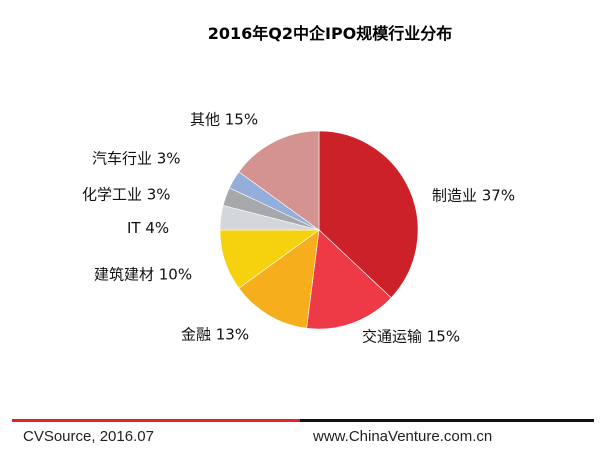 The image size is (610, 469). I want to click on label-other: 其他 15%, so click(224, 119).